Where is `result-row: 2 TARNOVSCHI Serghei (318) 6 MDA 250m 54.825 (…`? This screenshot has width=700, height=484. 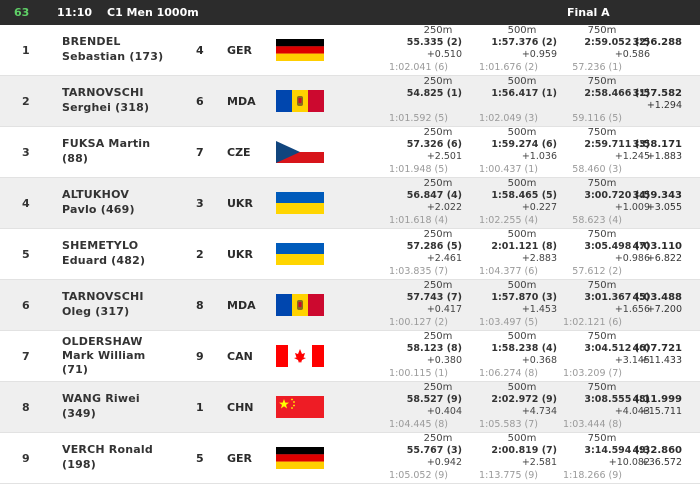 result-row: 2 TARNOVSCHI Serghei (318) 6 MDA 250m 54.825 (… is located at coordinates (350, 101).